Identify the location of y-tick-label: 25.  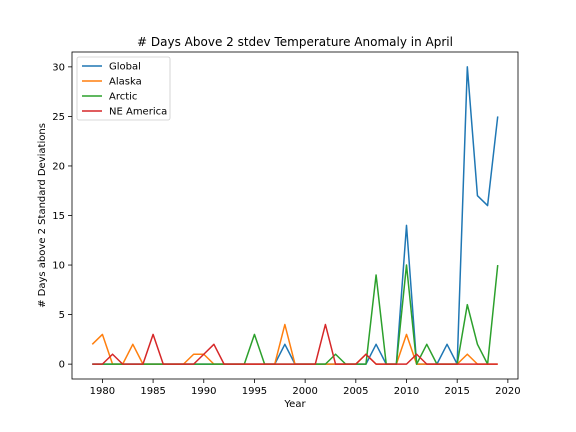
(58, 117).